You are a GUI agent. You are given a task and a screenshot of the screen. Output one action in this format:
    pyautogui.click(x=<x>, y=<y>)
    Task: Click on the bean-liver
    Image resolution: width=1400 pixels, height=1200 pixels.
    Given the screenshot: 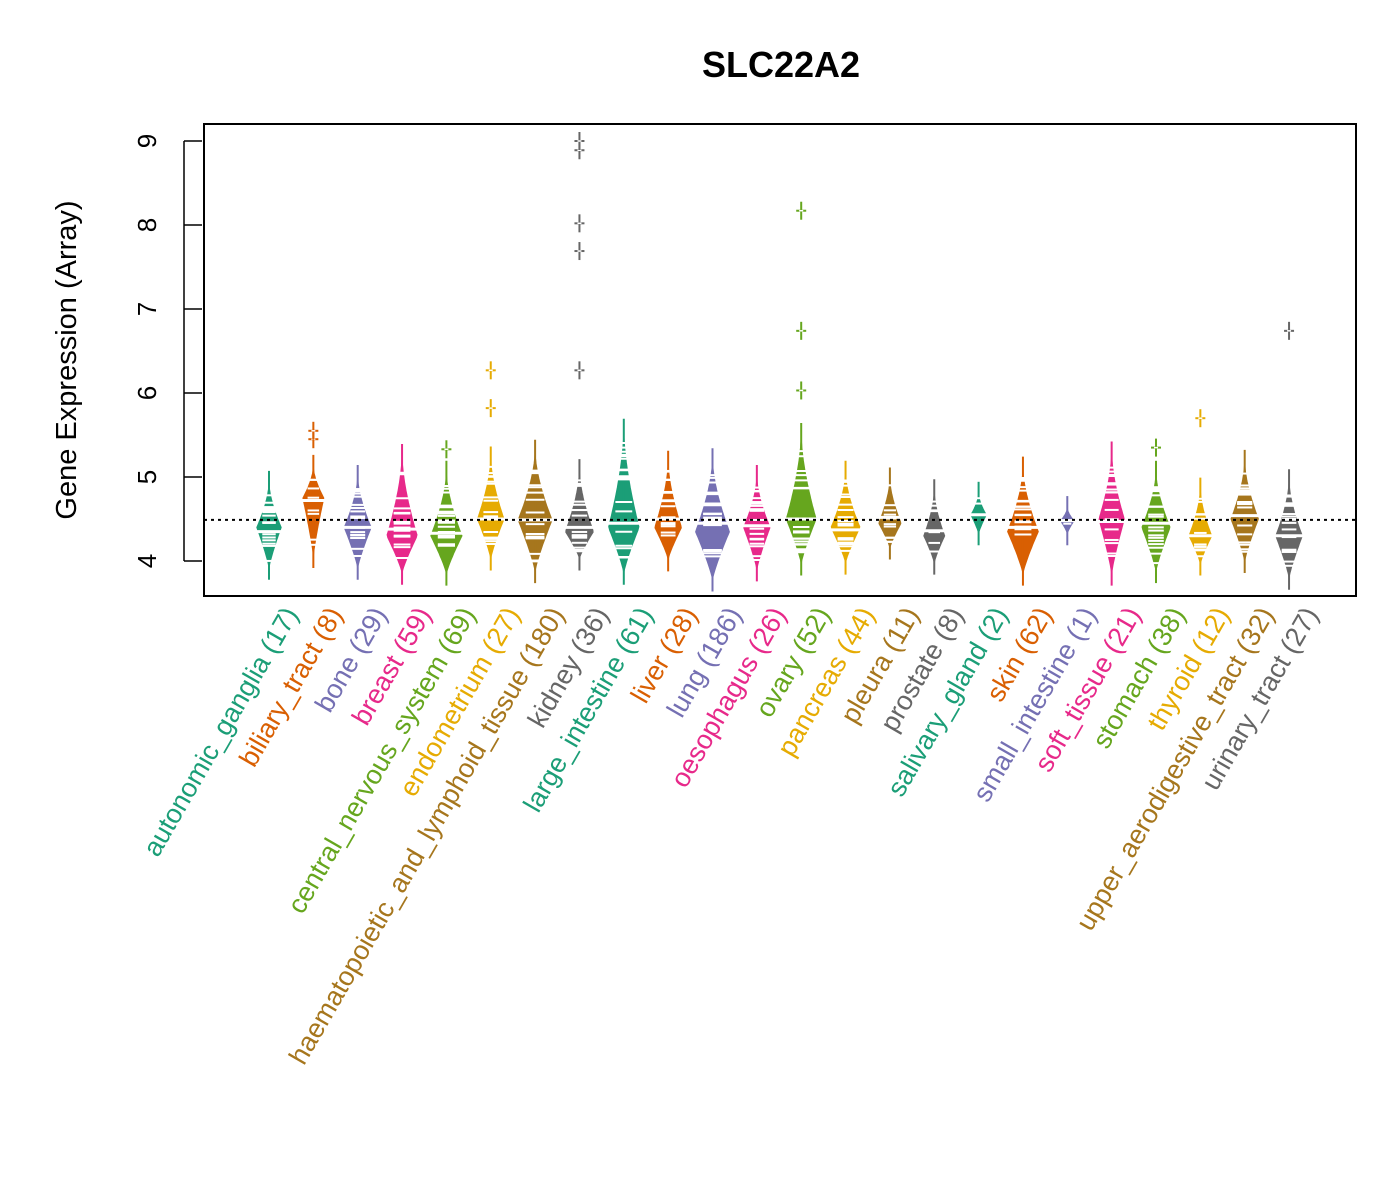 What is the action you would take?
    pyautogui.click(x=668, y=511)
    